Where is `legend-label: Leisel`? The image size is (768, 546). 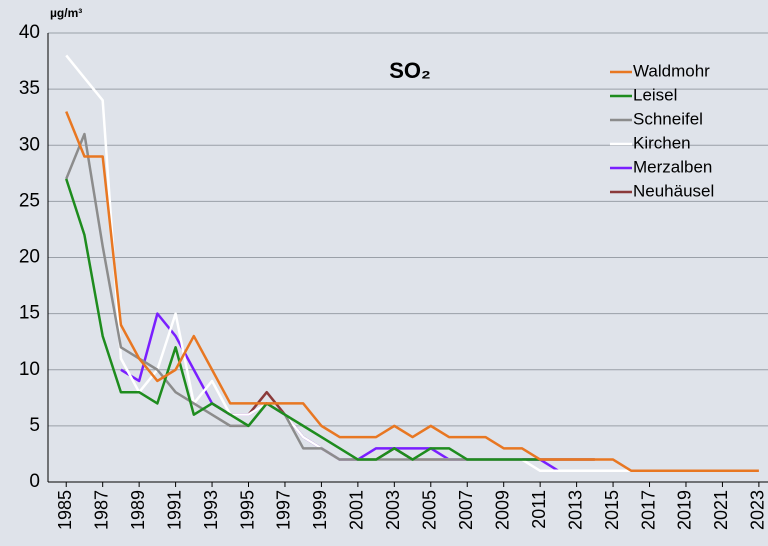
legend-label: Leisel is located at coordinates (655, 94).